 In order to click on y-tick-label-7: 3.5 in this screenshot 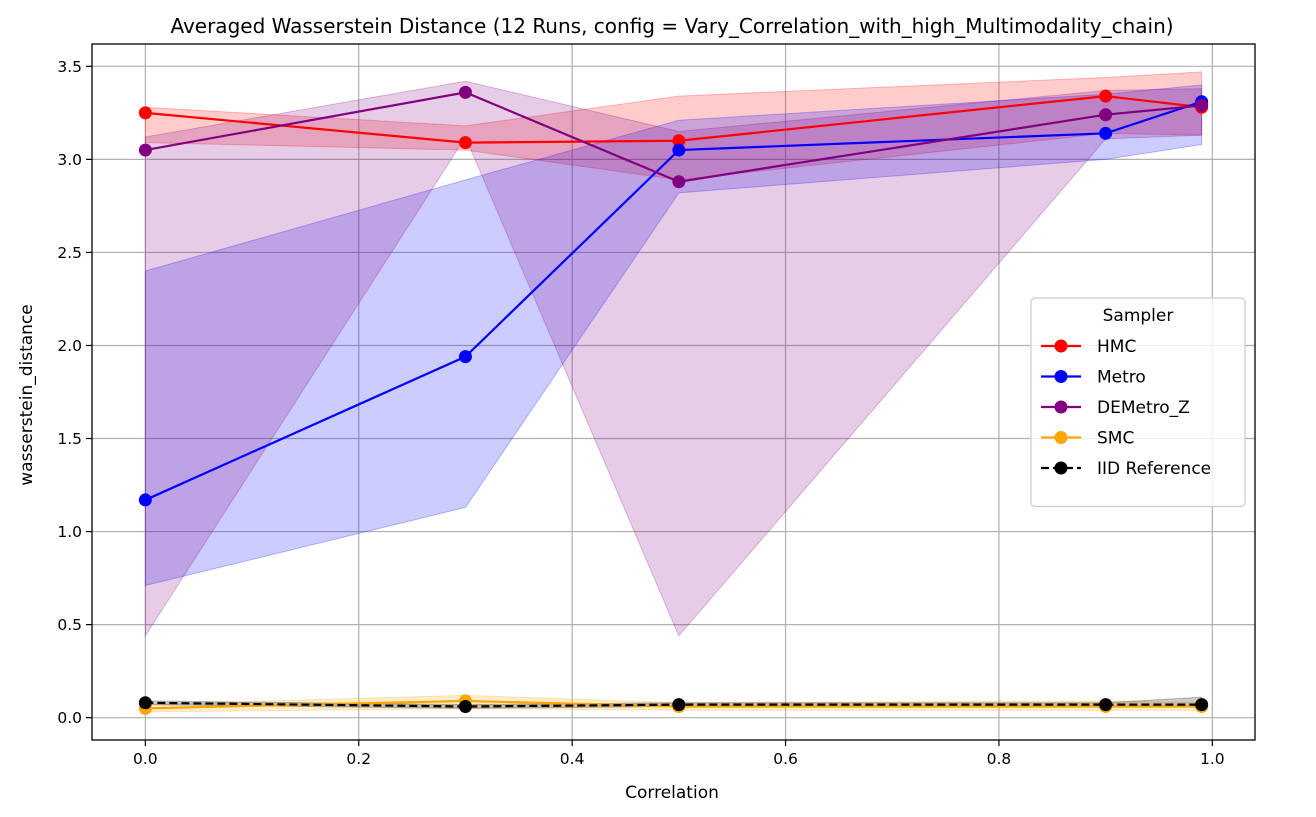, I will do `click(69, 67)`.